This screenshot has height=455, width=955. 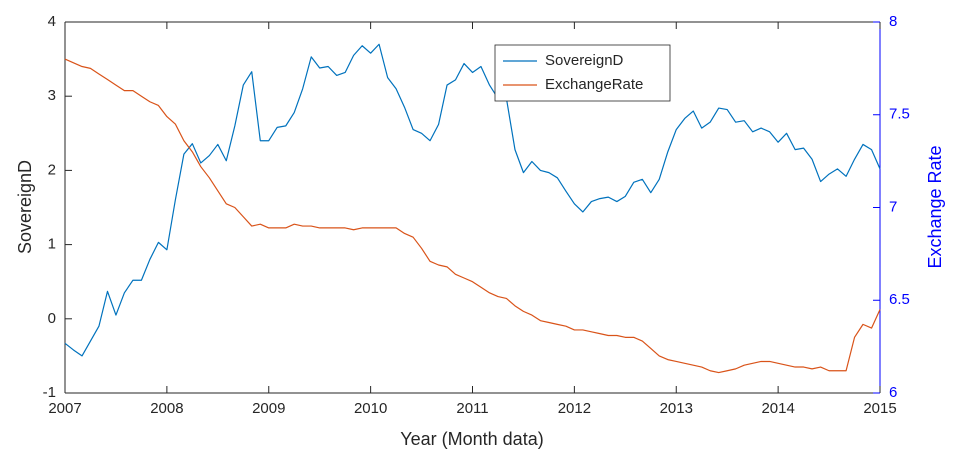 What do you see at coordinates (899, 114) in the screenshot?
I see `y2-tick-label: 7.5` at bounding box center [899, 114].